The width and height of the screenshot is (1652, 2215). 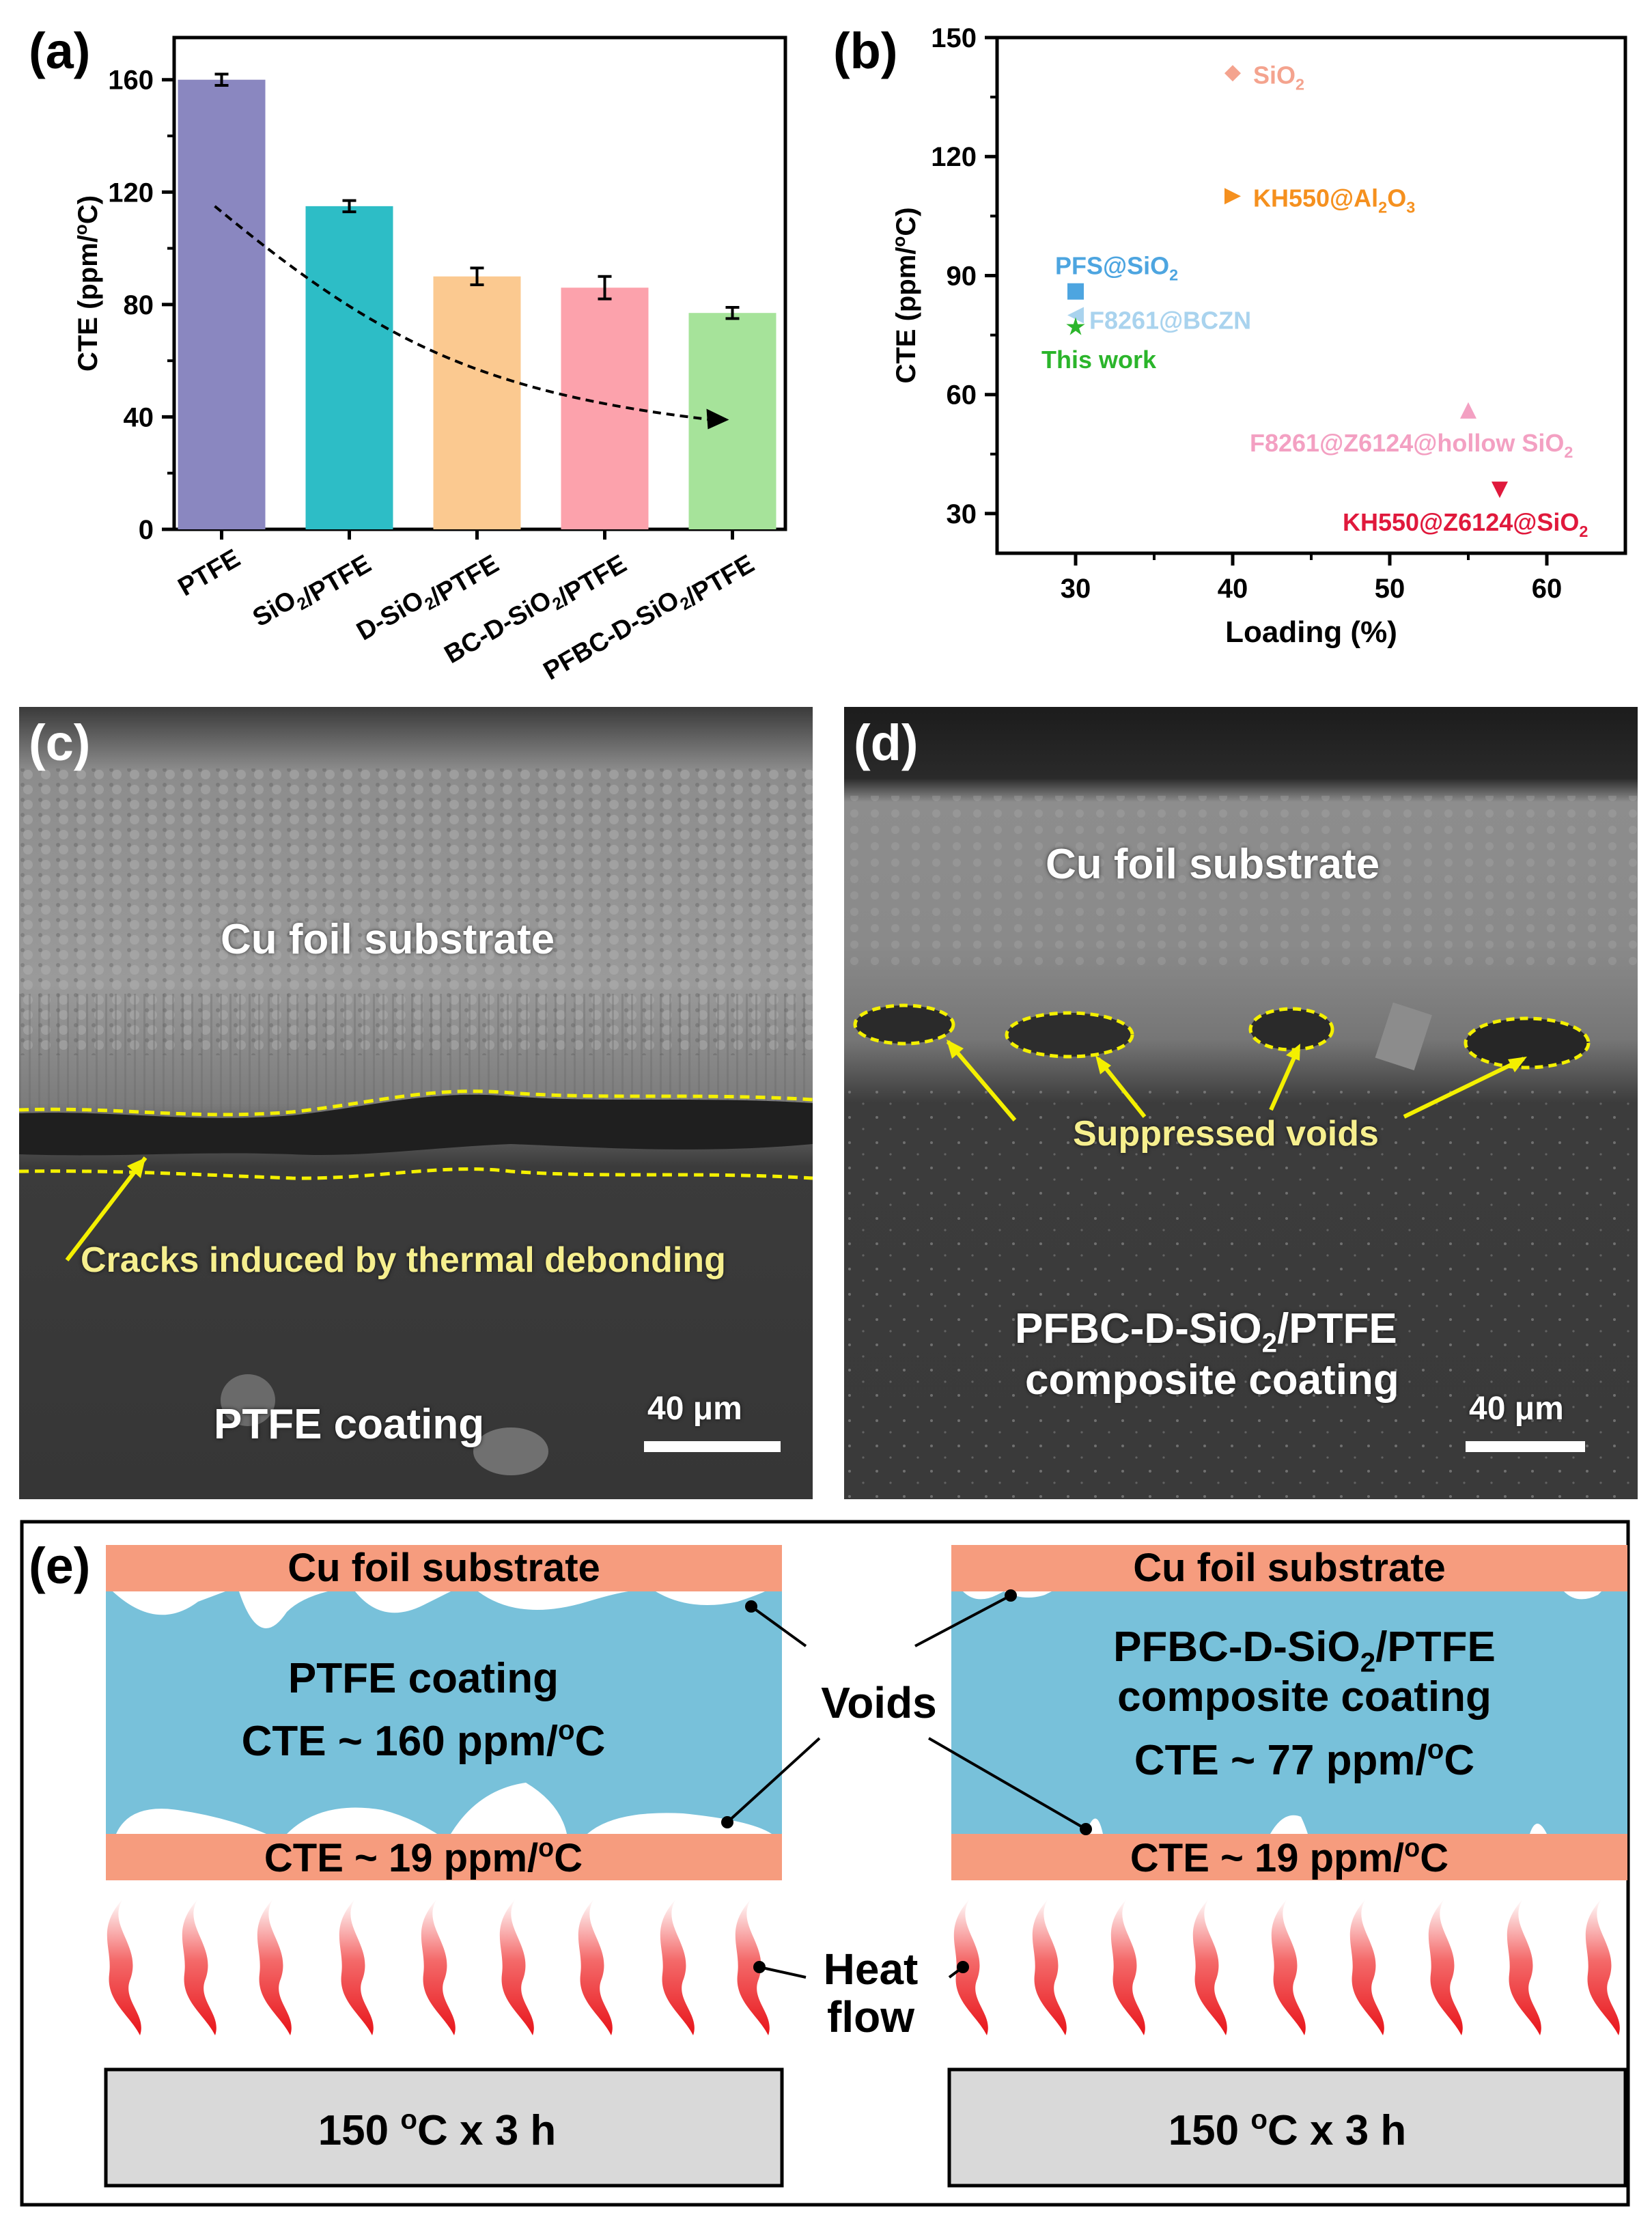 What do you see at coordinates (879, 1702) in the screenshot?
I see `voids-label: Voids` at bounding box center [879, 1702].